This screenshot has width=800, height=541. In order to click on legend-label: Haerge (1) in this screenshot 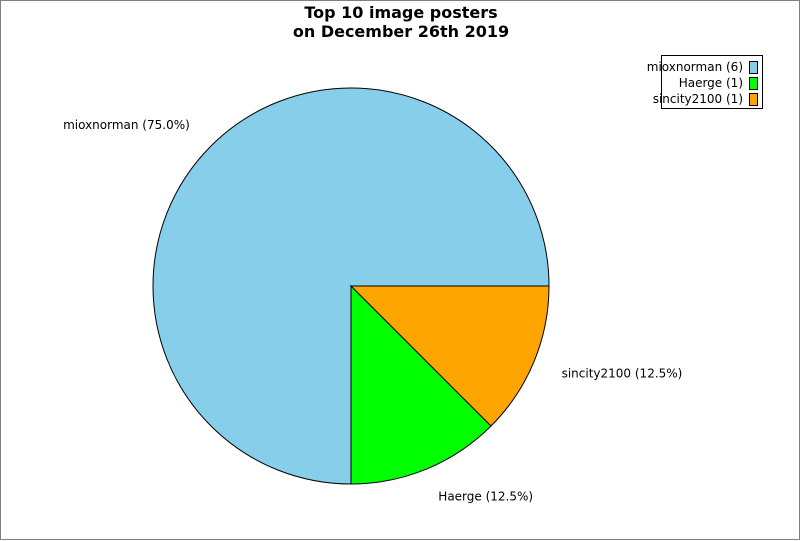, I will do `click(710, 83)`.